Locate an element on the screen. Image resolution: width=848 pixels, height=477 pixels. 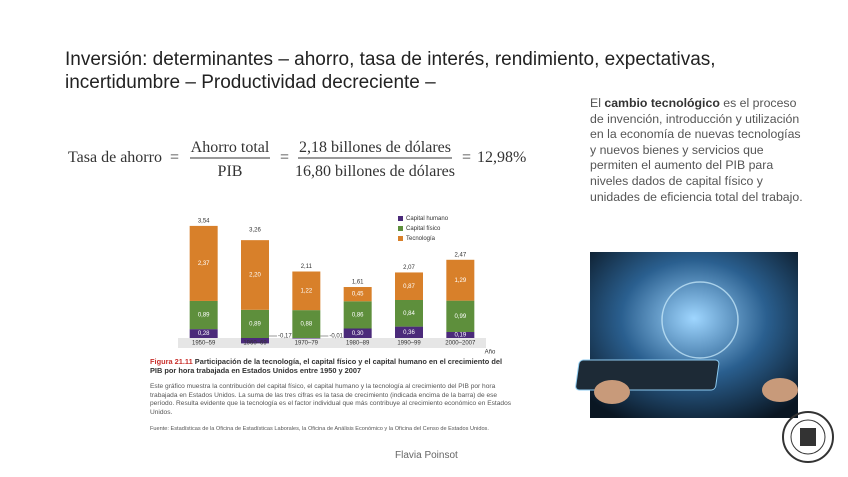
total-label: 1,61 is located at coordinates (358, 283).